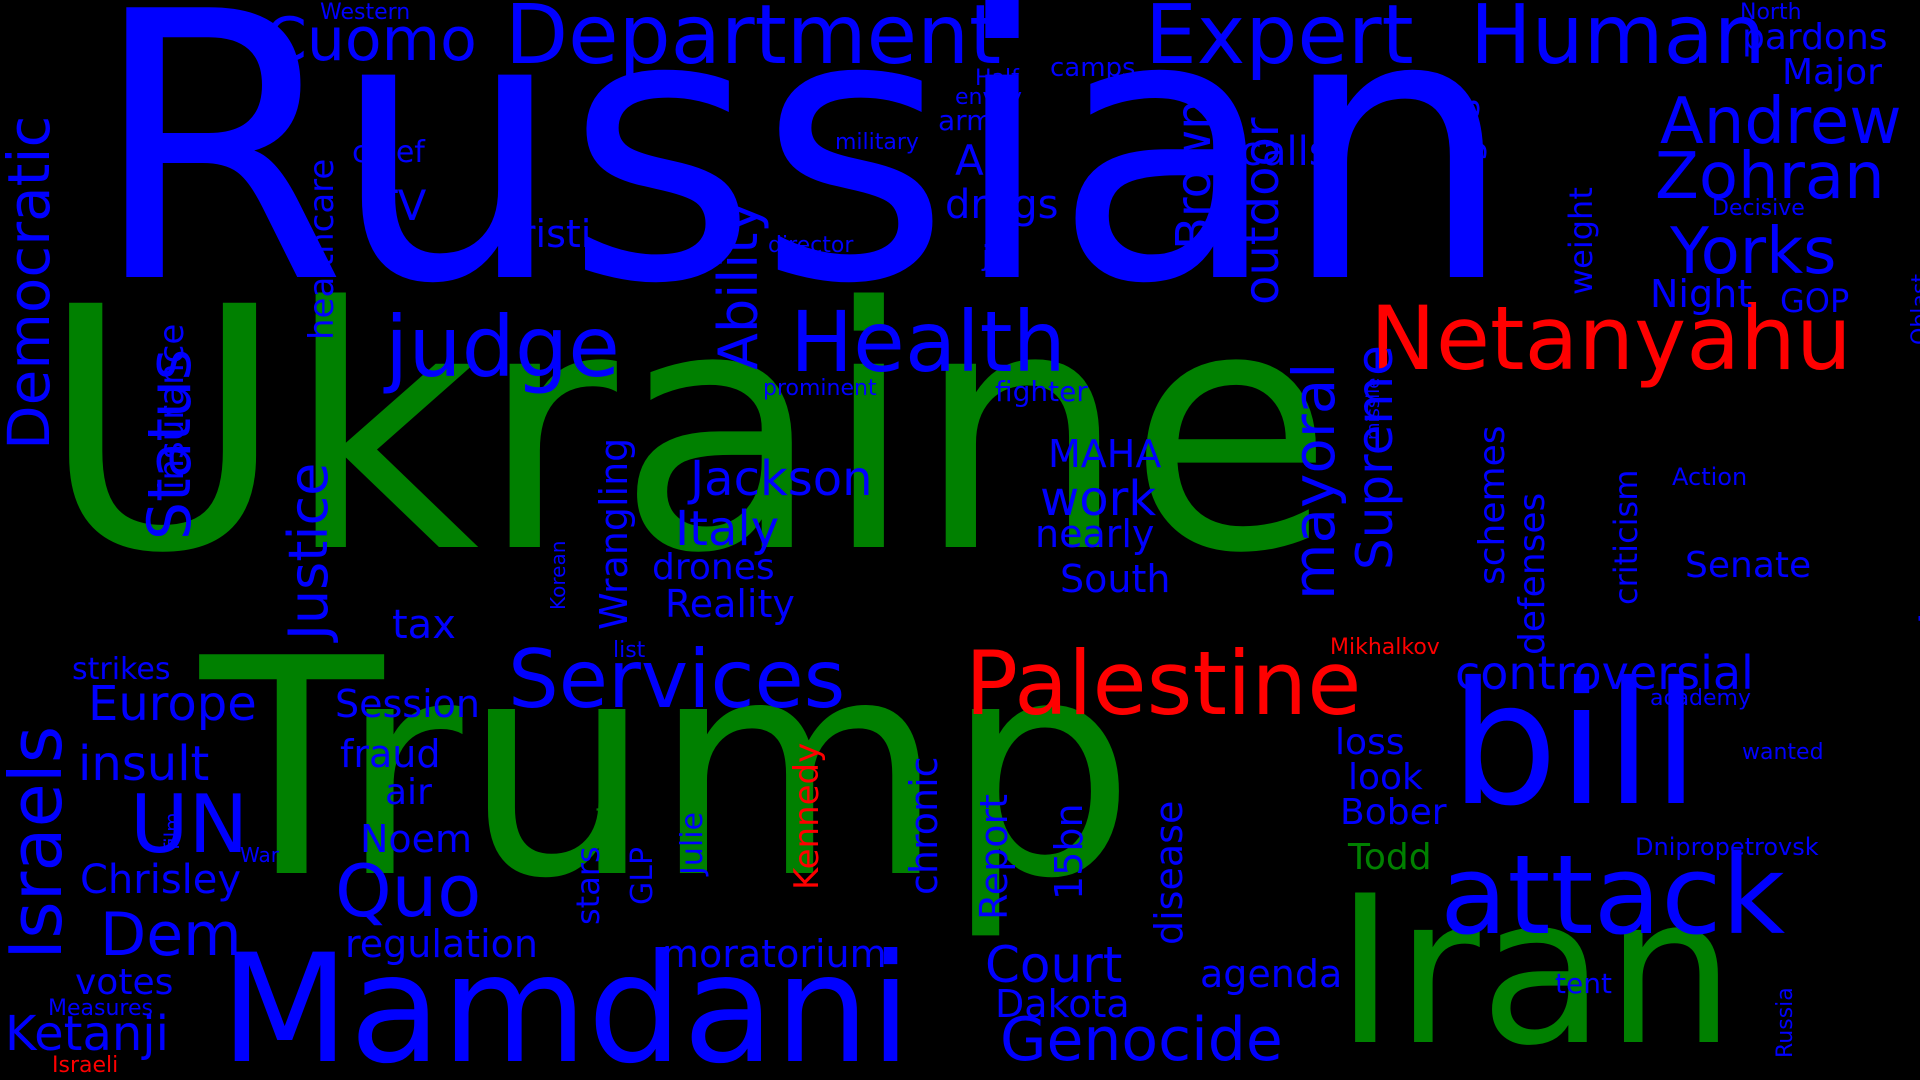 The width and height of the screenshot is (1920, 1080). Describe the element at coordinates (1271, 974) in the screenshot. I see `cloud-word: agenda` at that location.